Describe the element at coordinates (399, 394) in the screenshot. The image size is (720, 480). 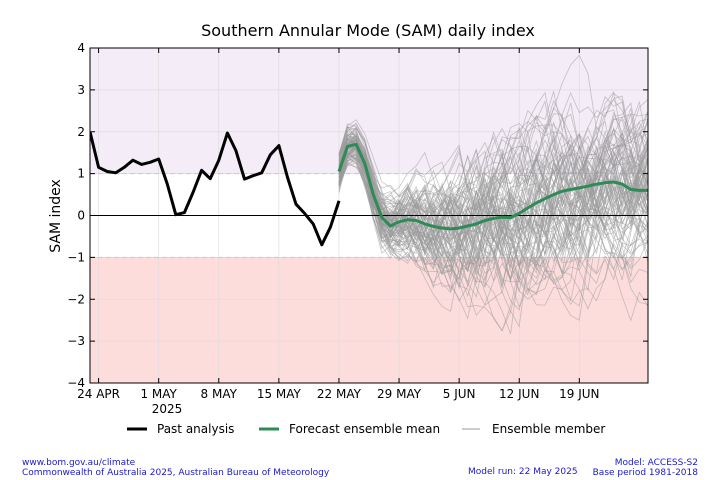
I see `x-tick-label: 29 MAY` at that location.